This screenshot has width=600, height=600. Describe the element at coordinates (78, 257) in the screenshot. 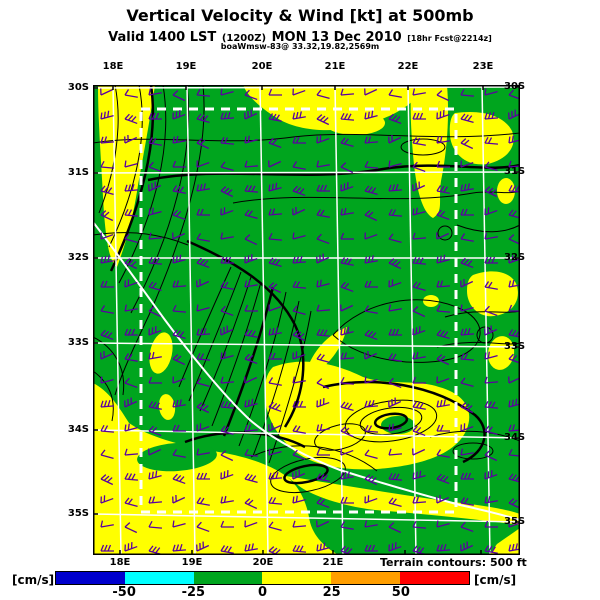

I see `left-axis-label: 32S` at that location.